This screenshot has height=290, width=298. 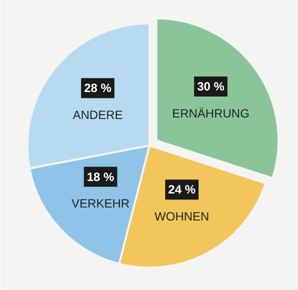 What do you see at coordinates (97, 115) in the screenshot?
I see `slice-label: ANDERE` at bounding box center [97, 115].